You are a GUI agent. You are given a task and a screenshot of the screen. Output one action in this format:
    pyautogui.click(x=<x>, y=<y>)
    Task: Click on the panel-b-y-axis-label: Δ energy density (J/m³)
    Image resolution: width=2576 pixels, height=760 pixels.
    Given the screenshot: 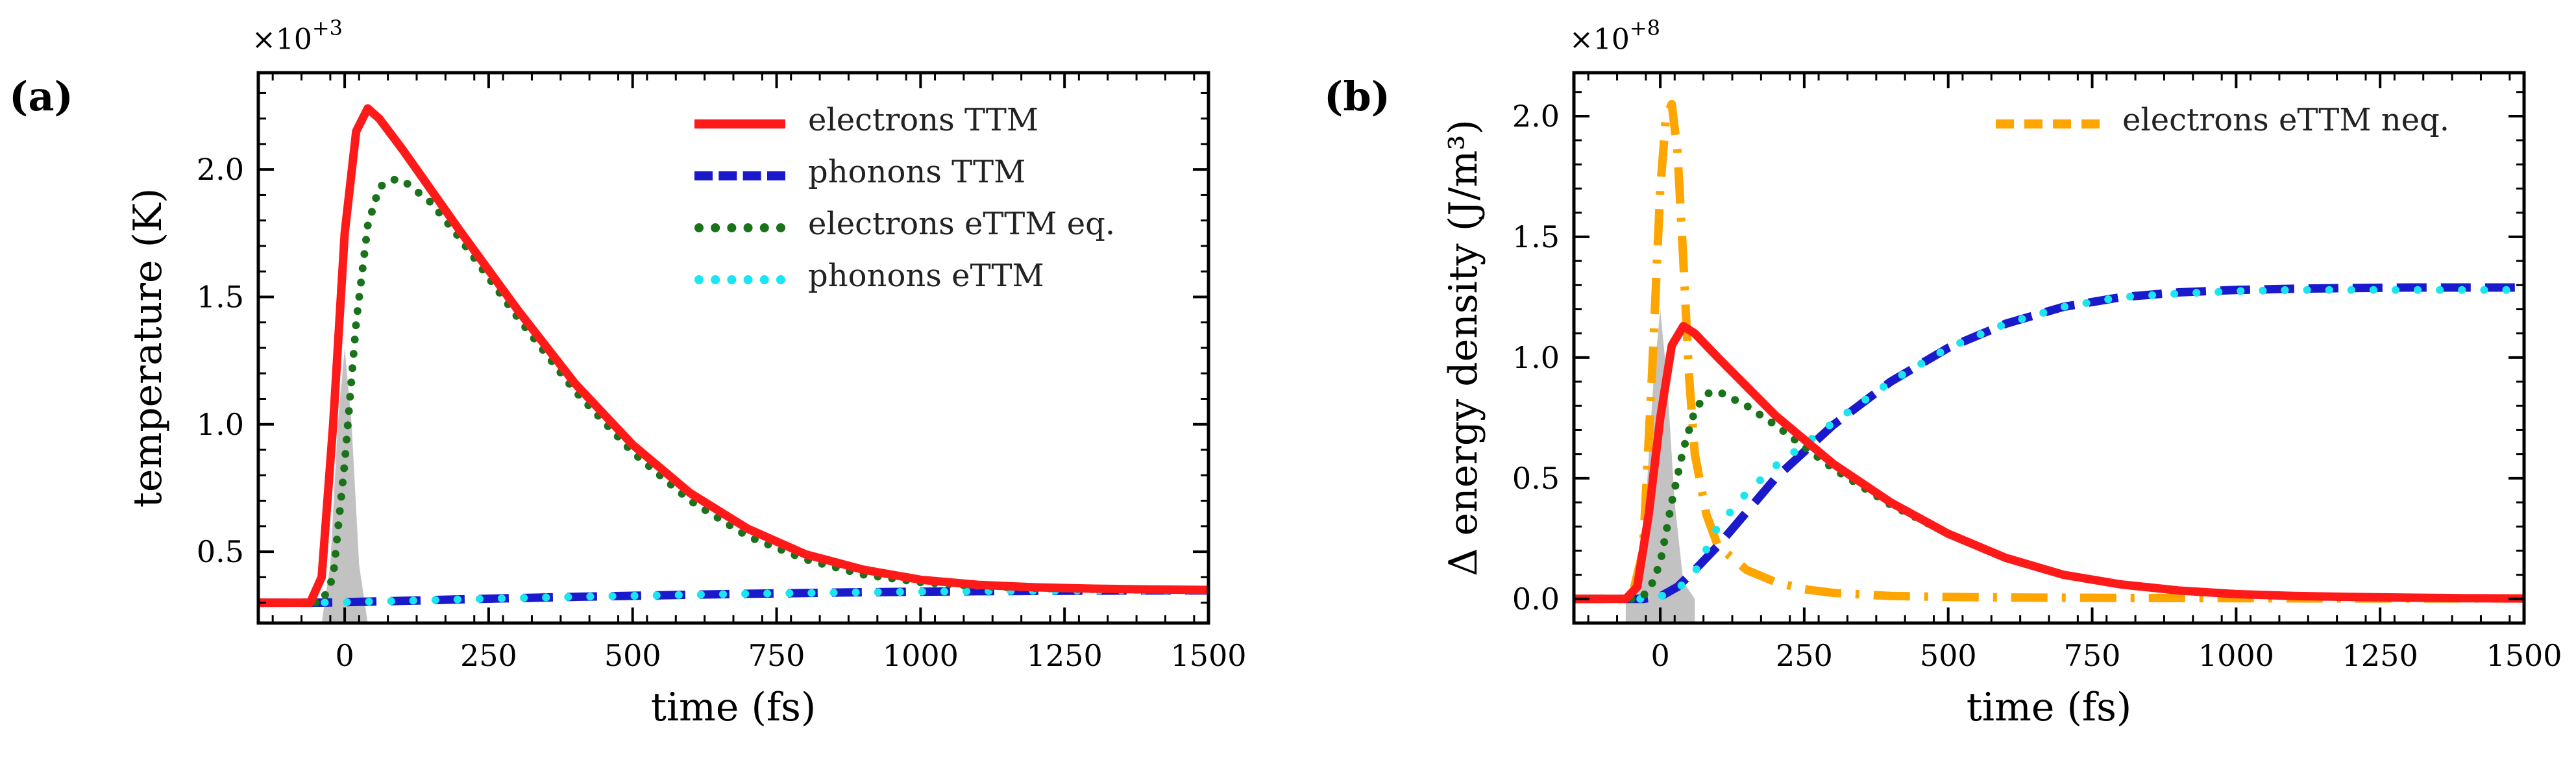 What is the action you would take?
    pyautogui.click(x=1463, y=347)
    